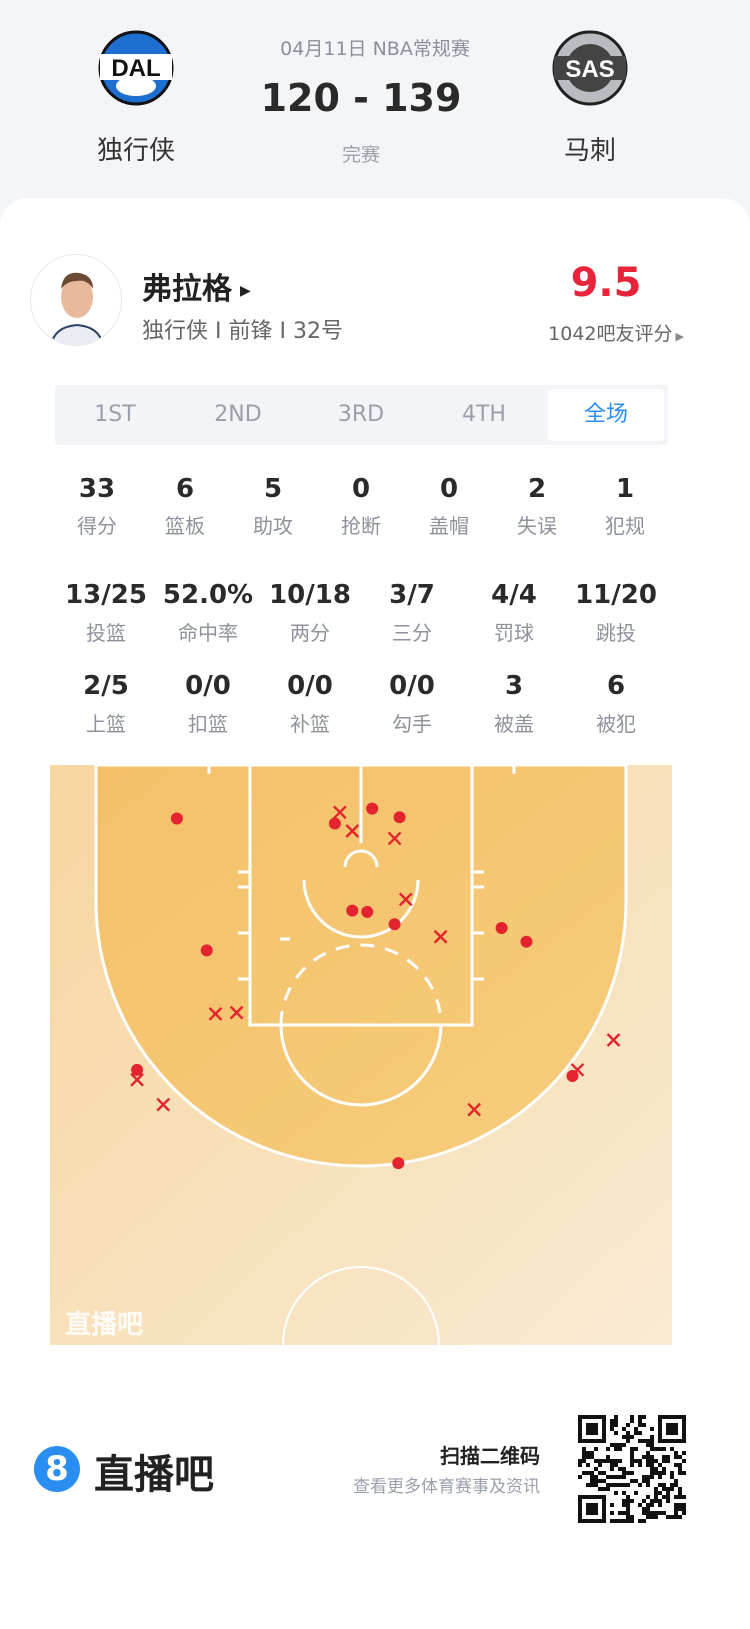 Image resolution: width=750 pixels, height=1629 pixels. What do you see at coordinates (632, 1469) in the screenshot?
I see `qr-code` at bounding box center [632, 1469].